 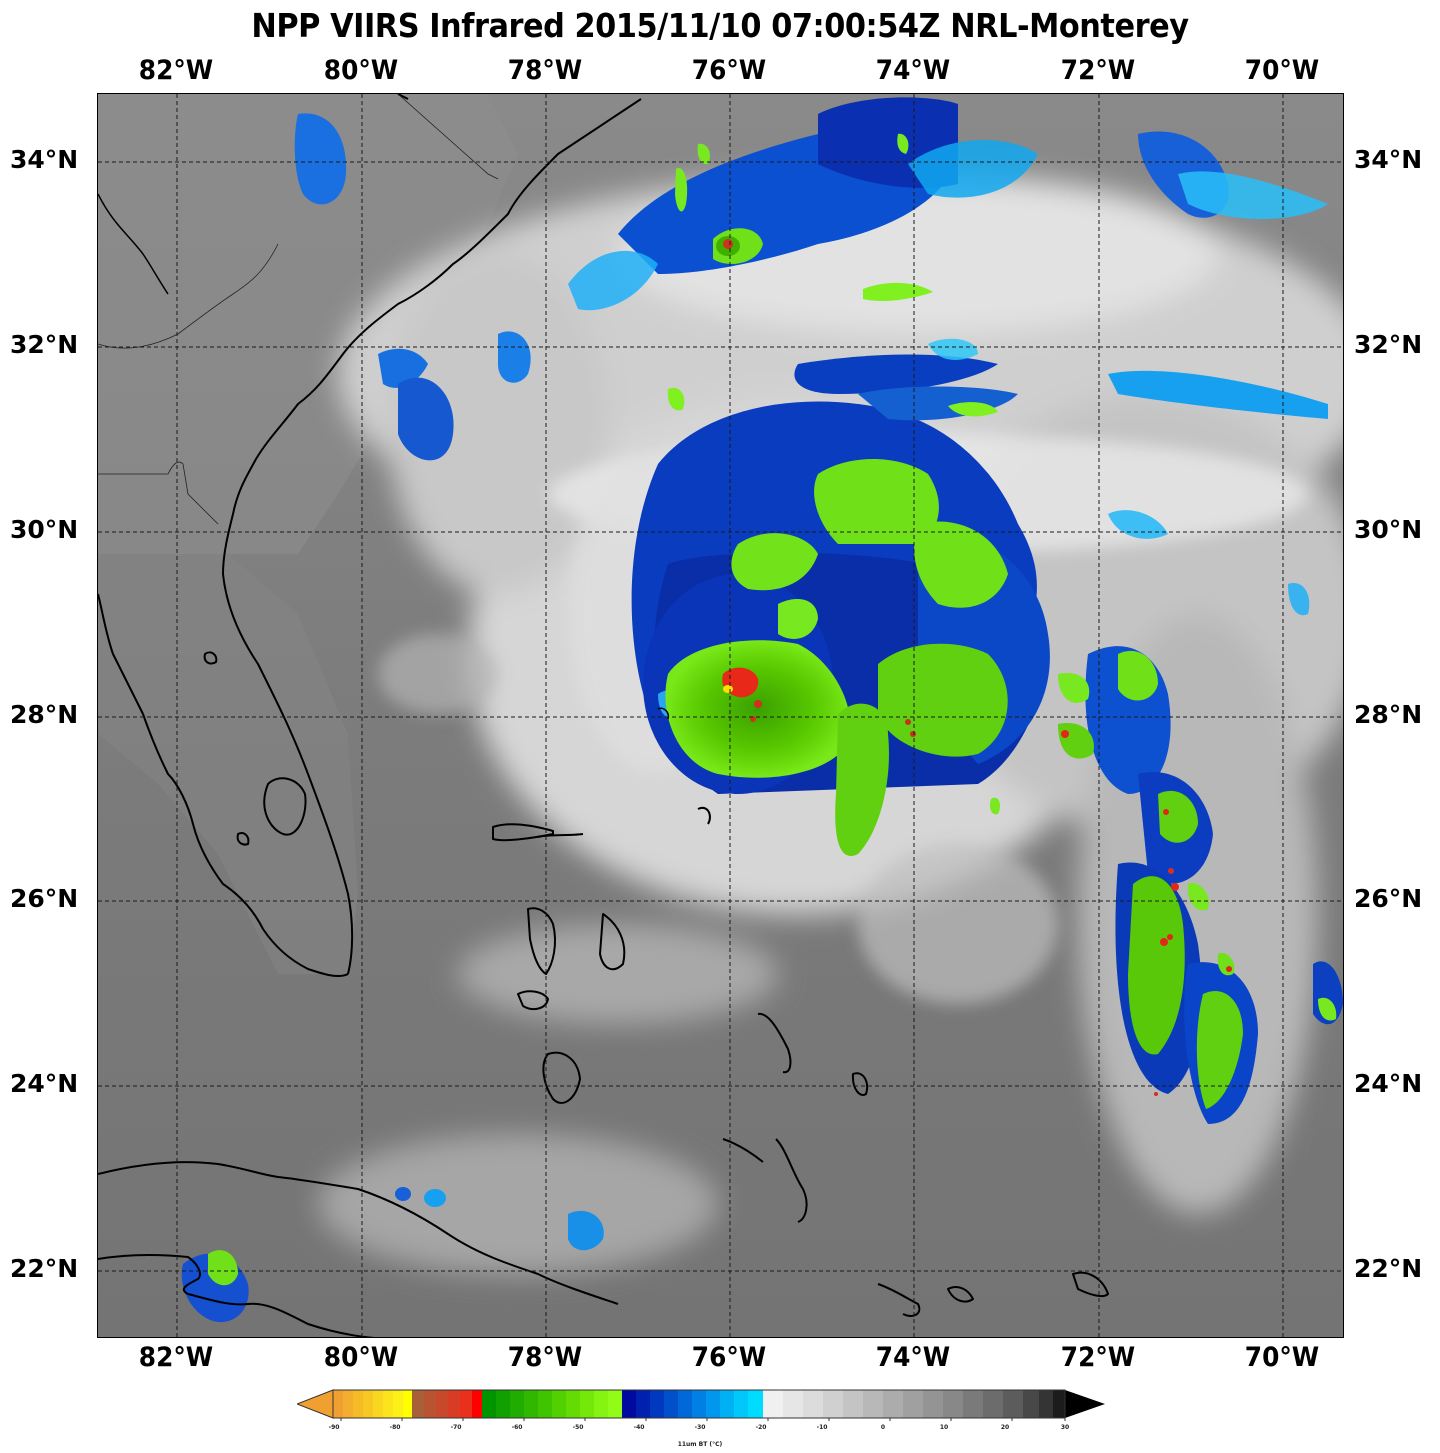 What do you see at coordinates (361, 1357) in the screenshot?
I see `lon-label-bottom: 80°W` at bounding box center [361, 1357].